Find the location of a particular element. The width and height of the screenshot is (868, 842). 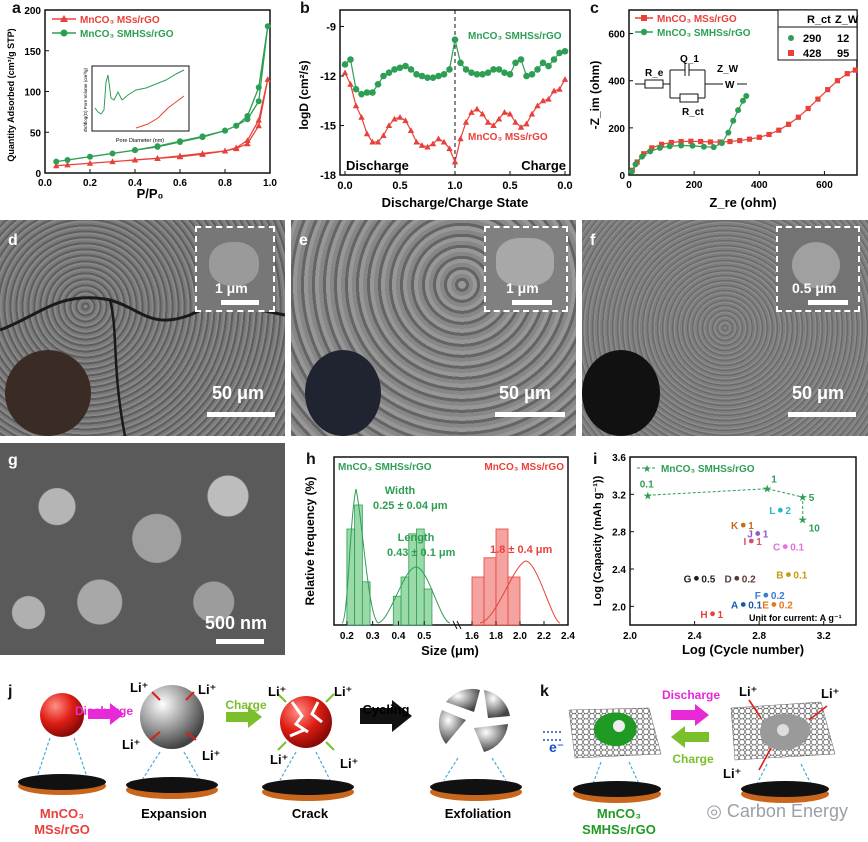

panel-c-ytick: 0 is located at coordinates (622, 176).